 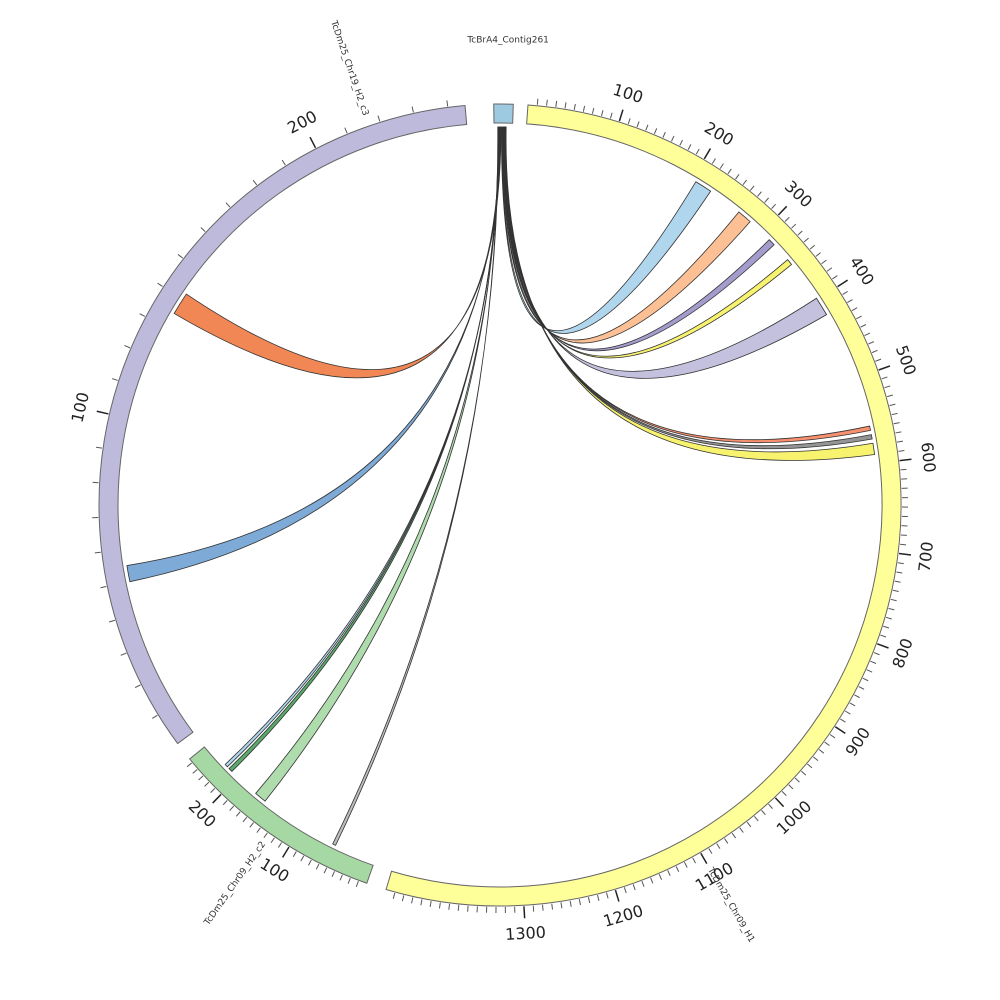 I want to click on tick-label-h1-1300: 1300, so click(x=526, y=933).